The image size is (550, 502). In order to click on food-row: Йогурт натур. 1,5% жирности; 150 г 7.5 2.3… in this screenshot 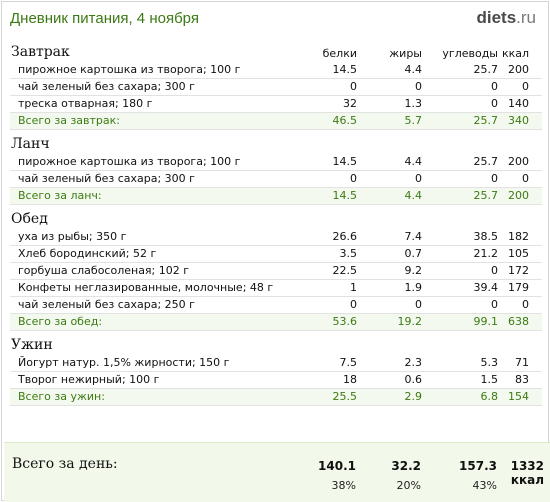, I will do `click(276, 363)`.